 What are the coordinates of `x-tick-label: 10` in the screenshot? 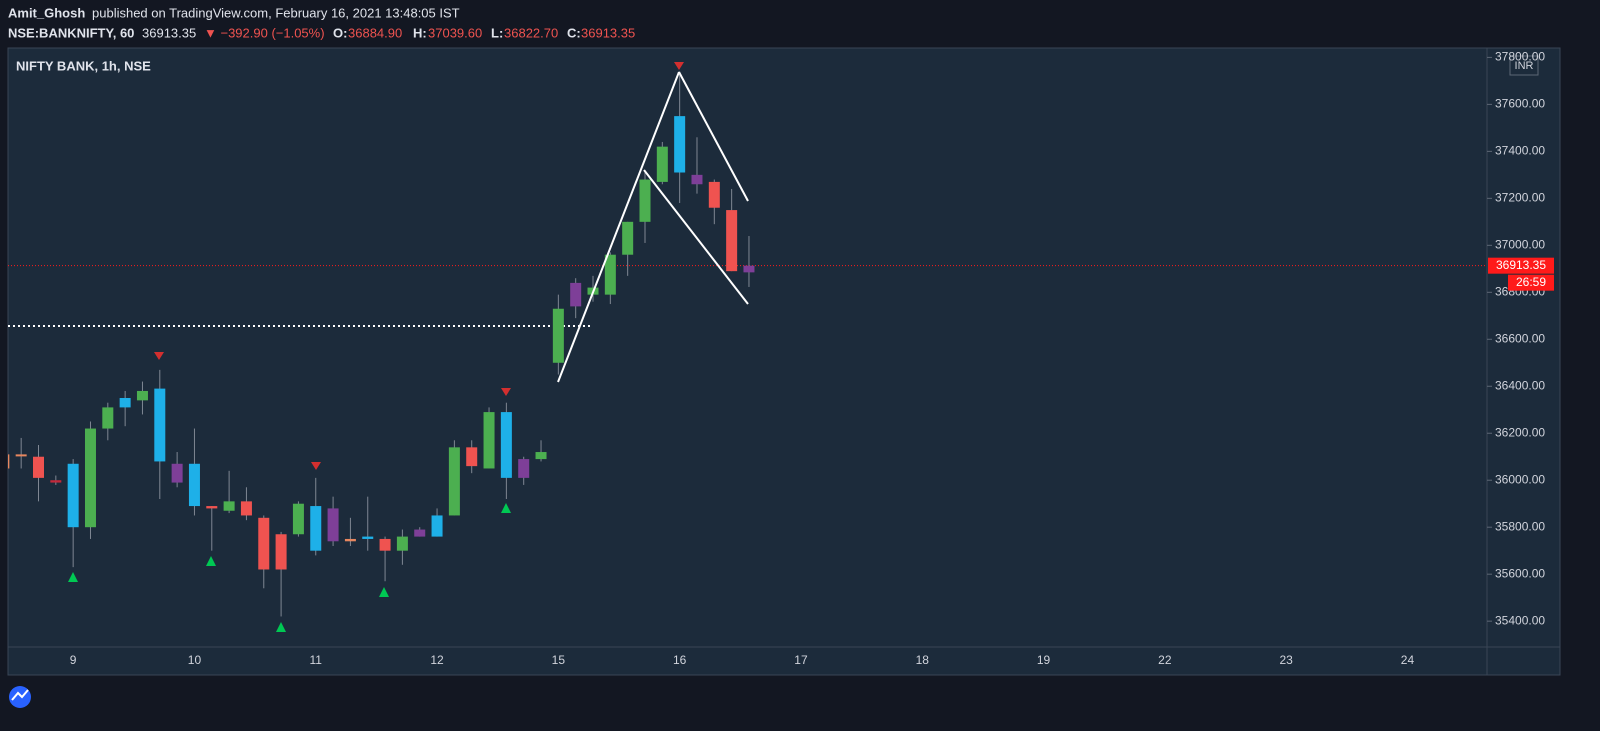 It's located at (195, 660).